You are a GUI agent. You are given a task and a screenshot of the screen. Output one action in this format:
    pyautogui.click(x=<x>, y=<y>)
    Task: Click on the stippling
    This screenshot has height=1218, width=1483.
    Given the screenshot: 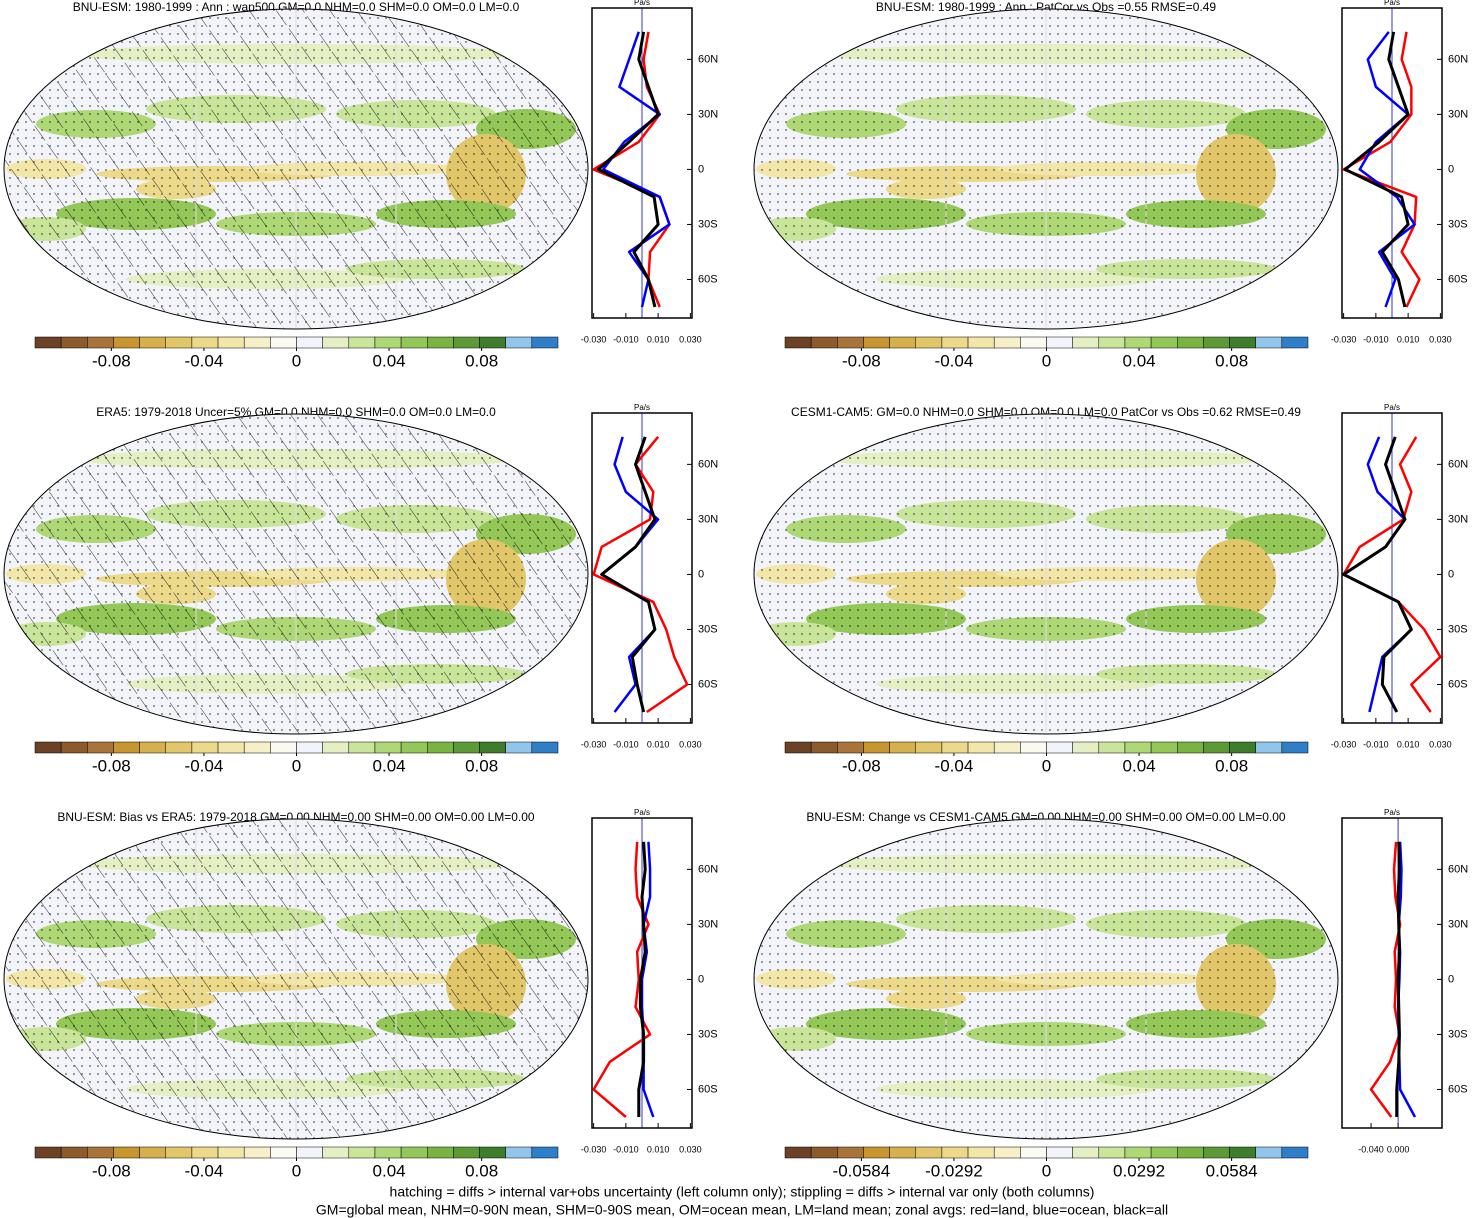 What is the action you would take?
    pyautogui.click(x=1046, y=979)
    